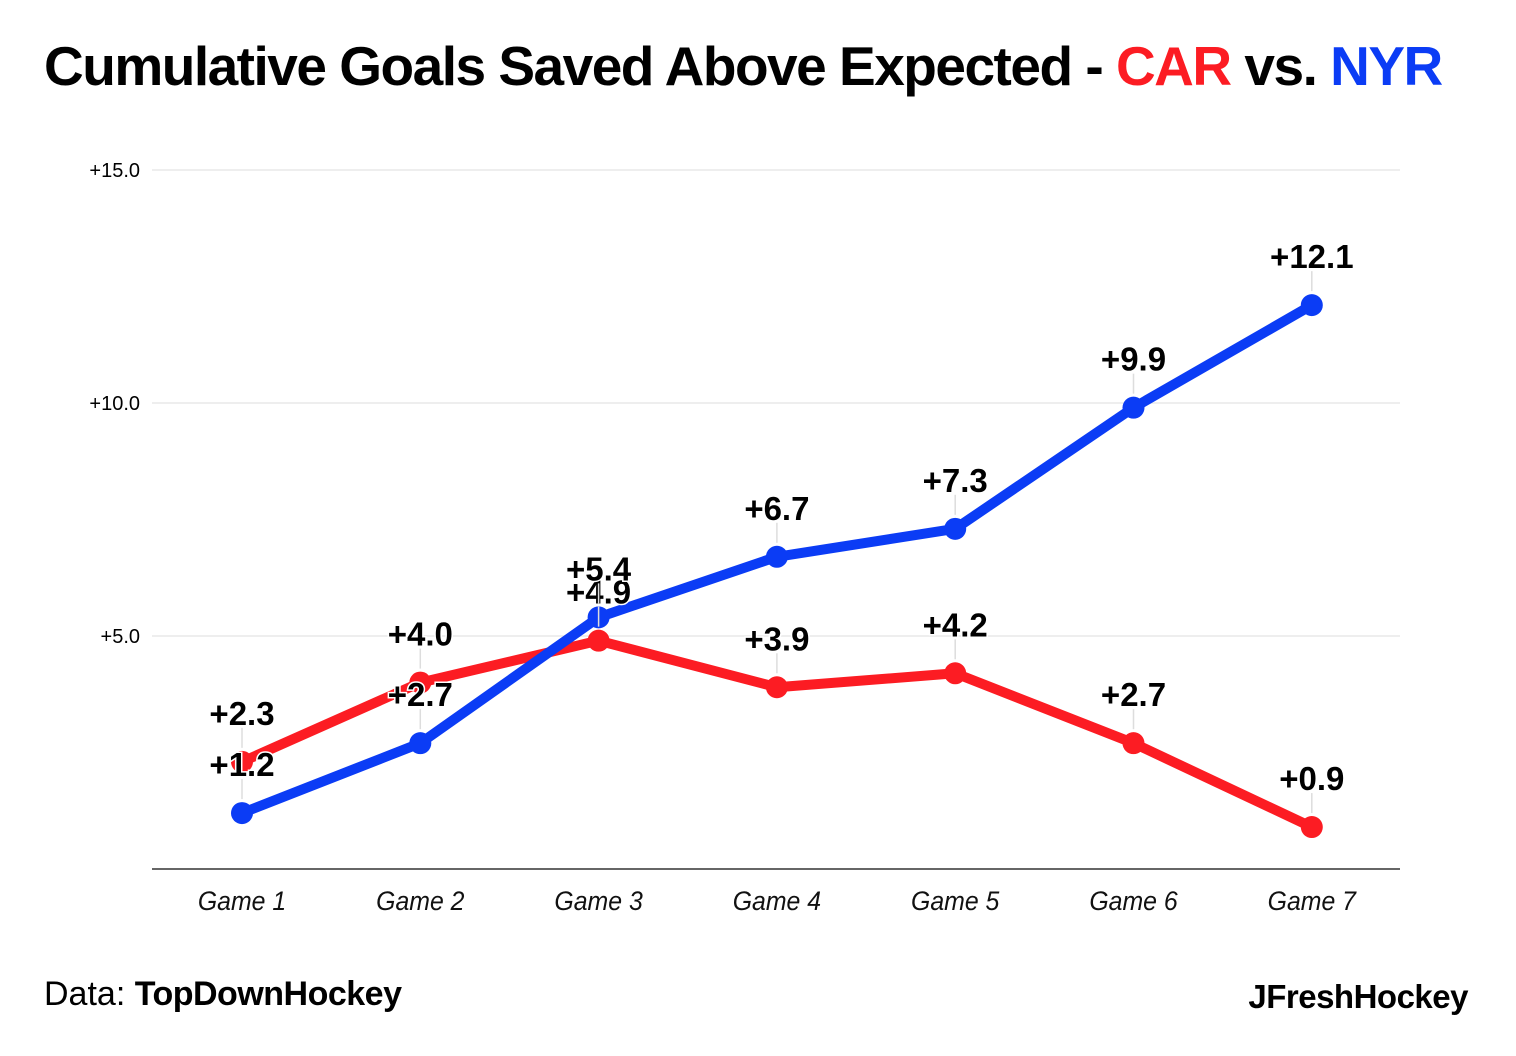 This screenshot has height=1056, width=1516. I want to click on brand-credit: JFreshHockey, so click(1358, 996).